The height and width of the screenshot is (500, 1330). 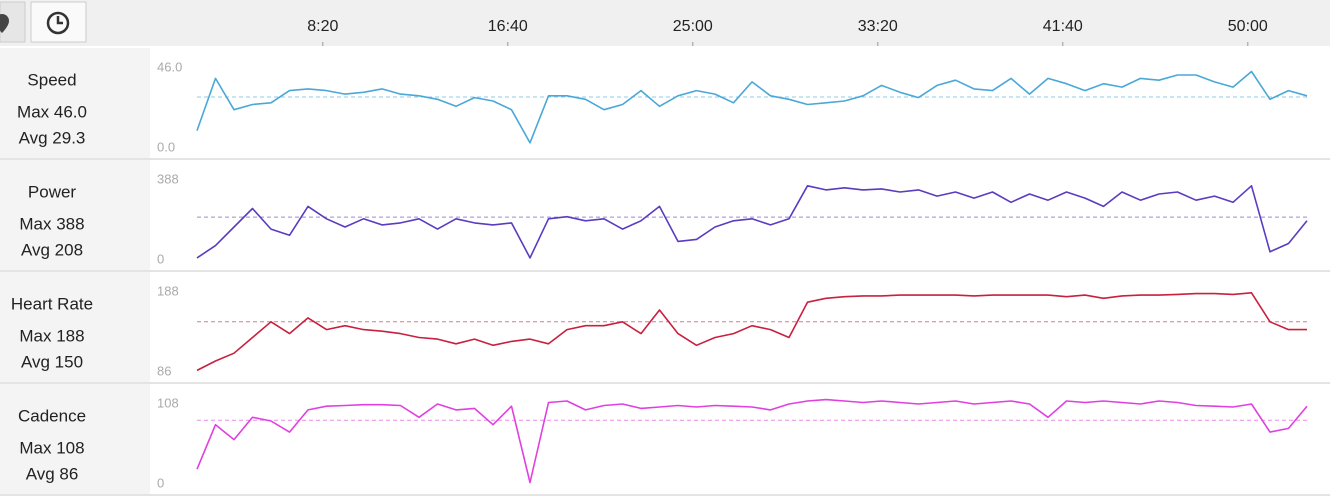 What do you see at coordinates (59, 20) in the screenshot?
I see `clock-hands` at bounding box center [59, 20].